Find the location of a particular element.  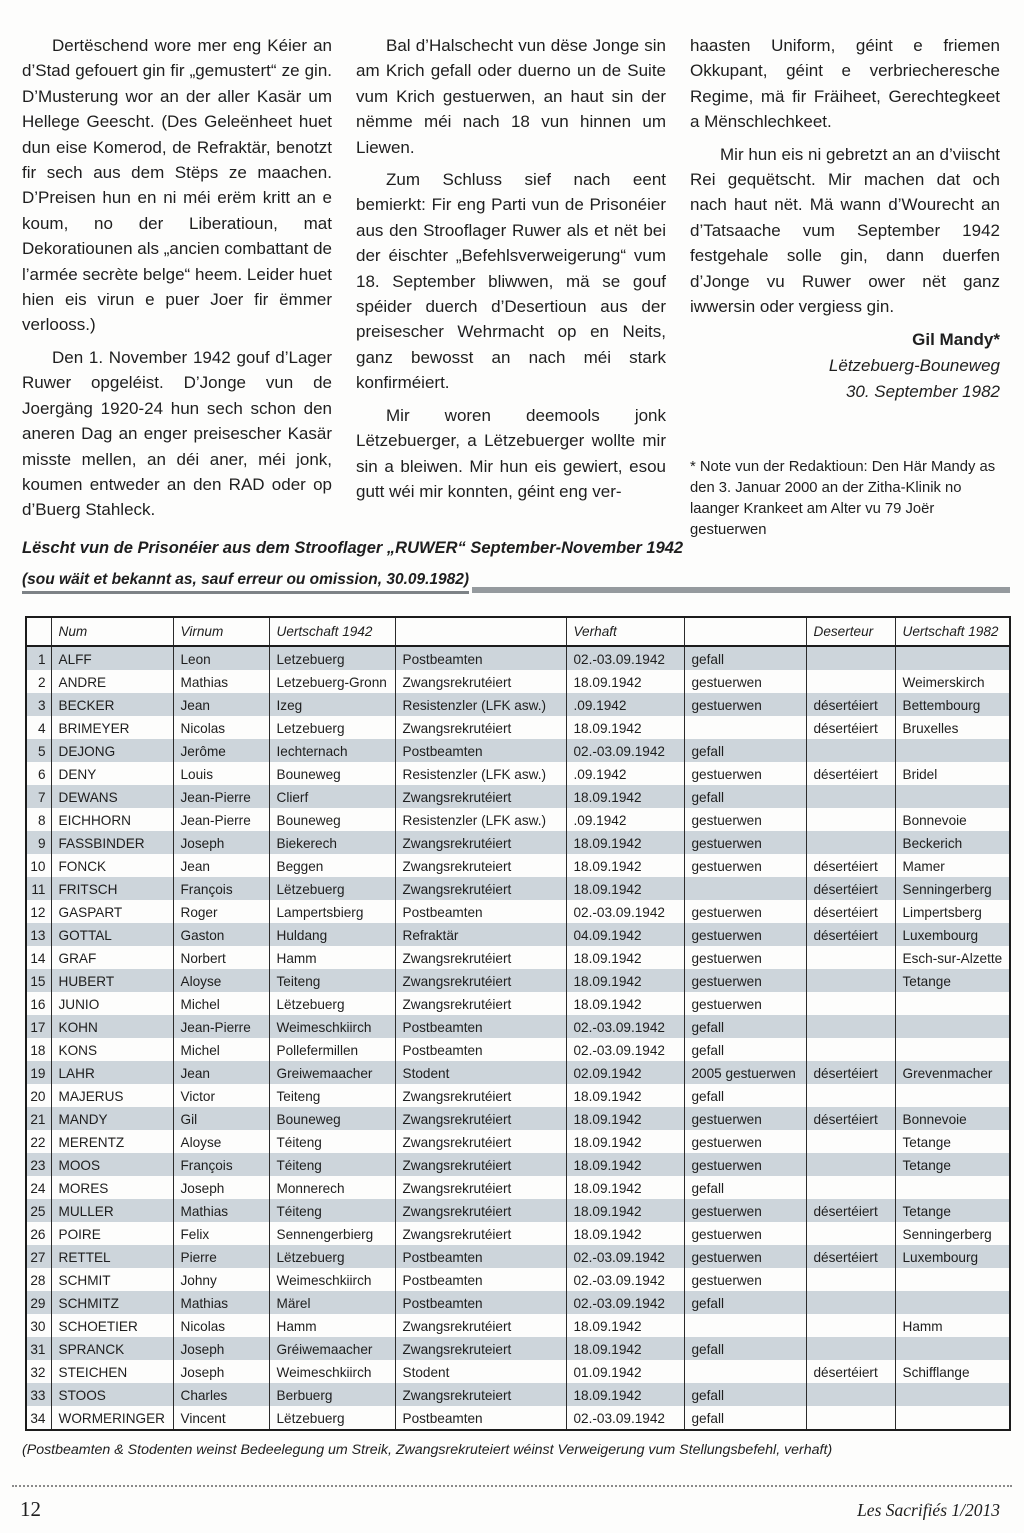

table-cell: 02.09.1942 is located at coordinates (624, 1072).